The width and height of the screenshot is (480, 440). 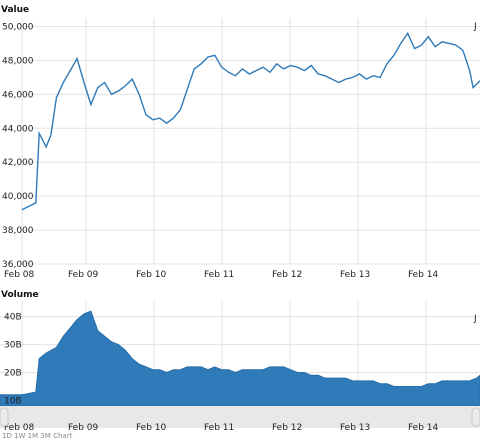 I want to click on volume-x-tick-label: Feb 12, so click(x=287, y=428).